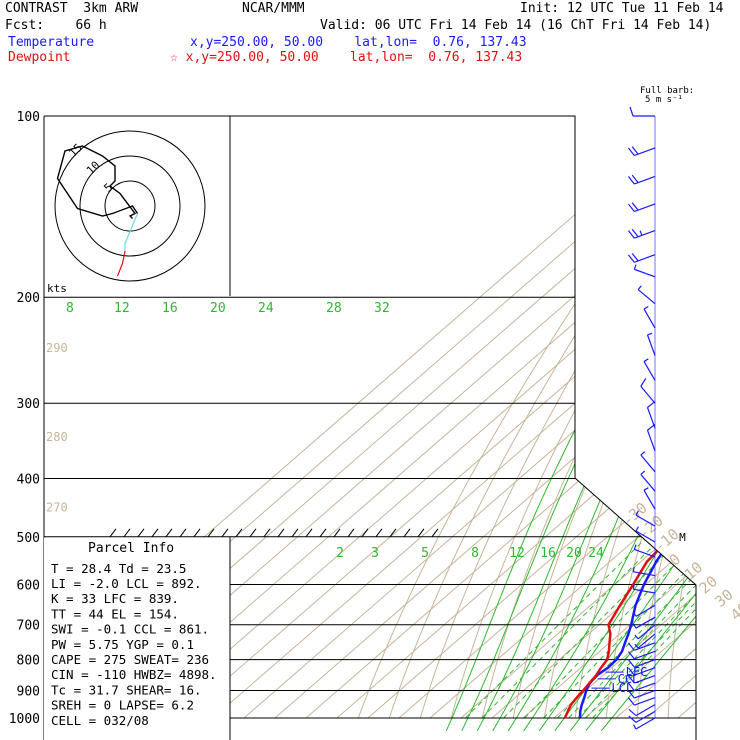 The height and width of the screenshot is (740, 740). I want to click on parcel-info-line: CIN = -110 HWBZ= 4898., so click(134, 674).